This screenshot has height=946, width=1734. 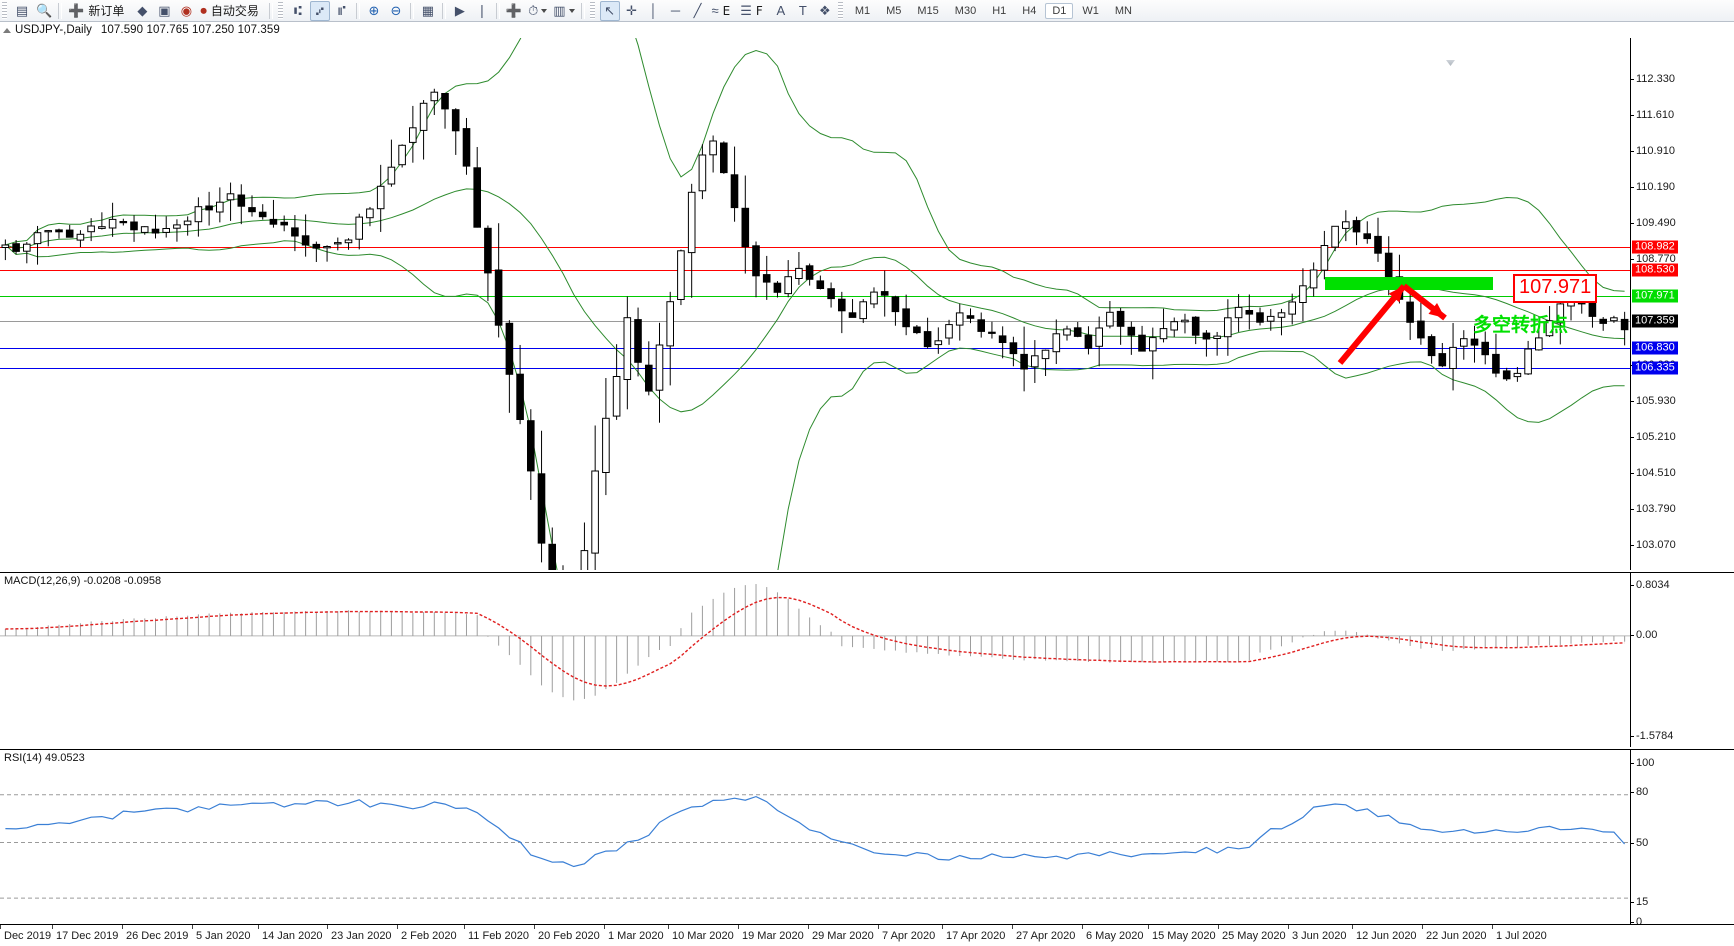 I want to click on timeframe-m1: M1, so click(x=862, y=10).